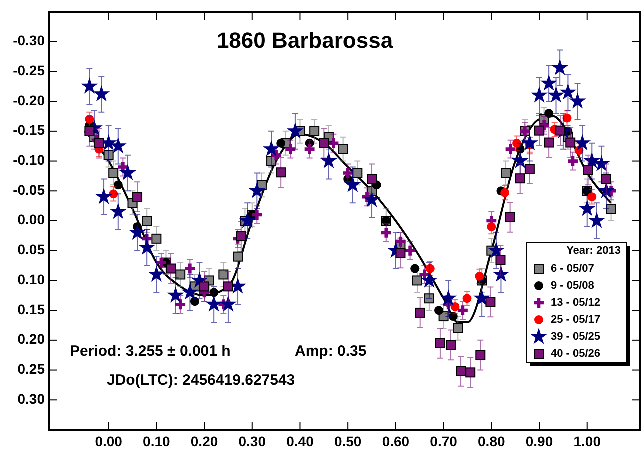 The image size is (641, 455). I want to click on x-tick-label: 0.60, so click(396, 442).